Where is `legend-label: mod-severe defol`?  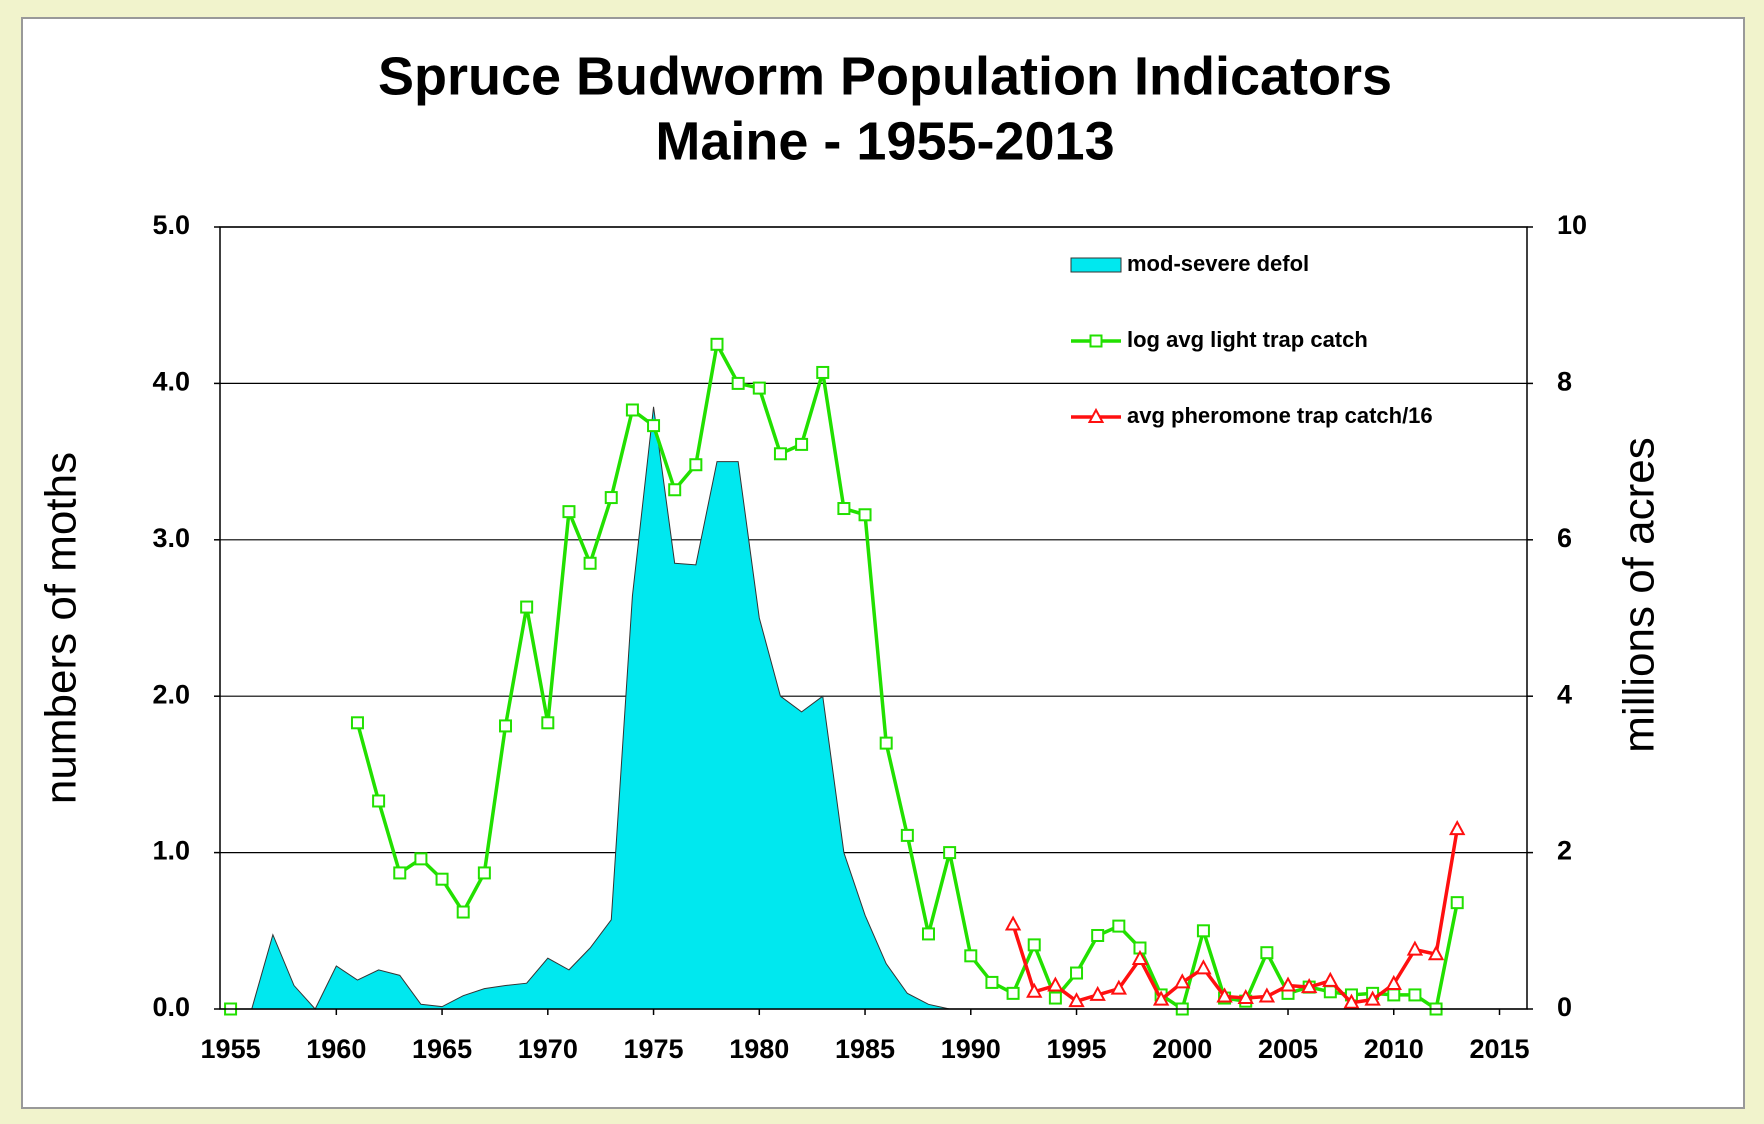
legend-label: mod-severe defol is located at coordinates (1218, 263).